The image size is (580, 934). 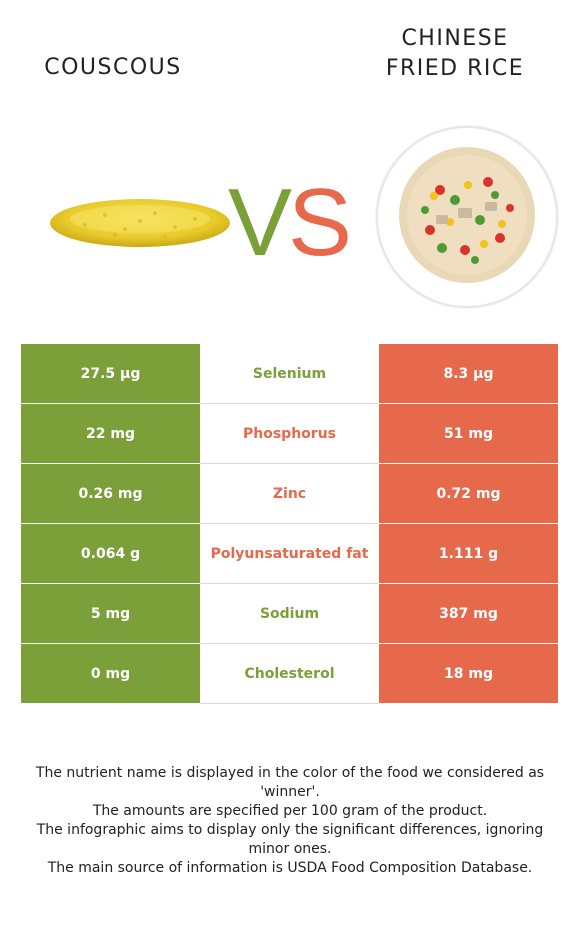 I want to click on fried-rice-value: 1.111 g, so click(x=468, y=554).